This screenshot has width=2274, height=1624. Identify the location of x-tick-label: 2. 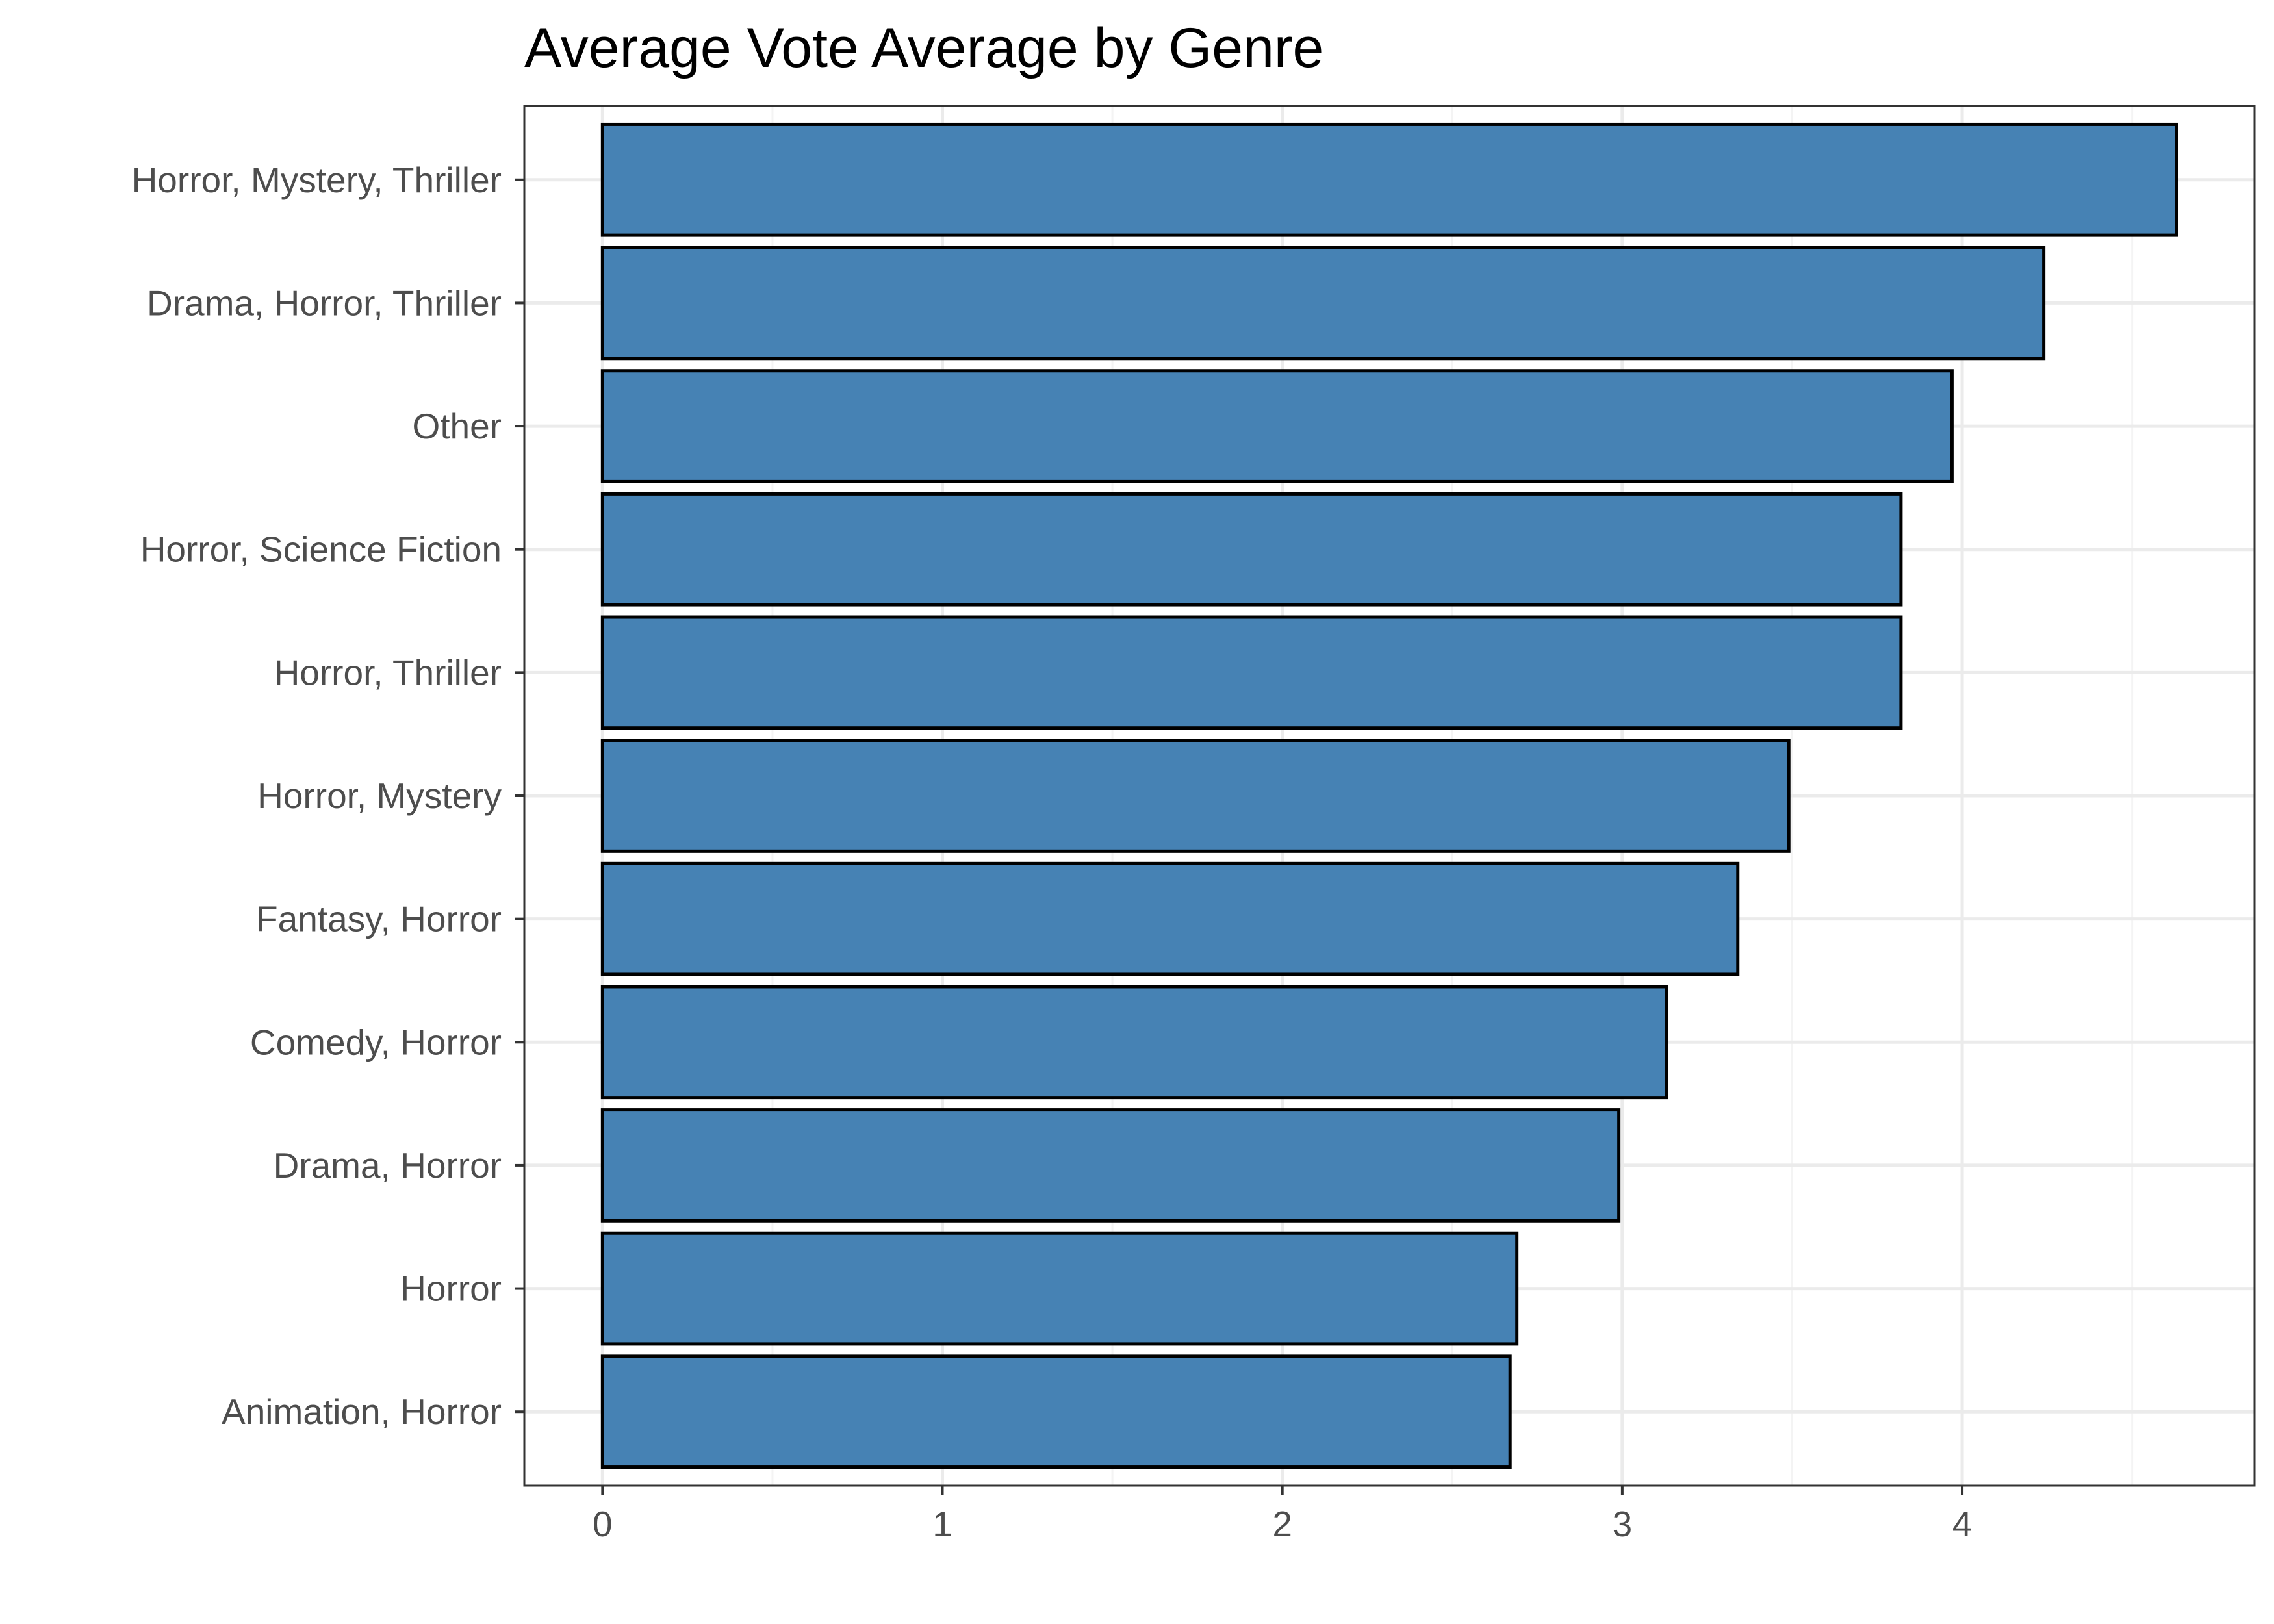
(1282, 1524).